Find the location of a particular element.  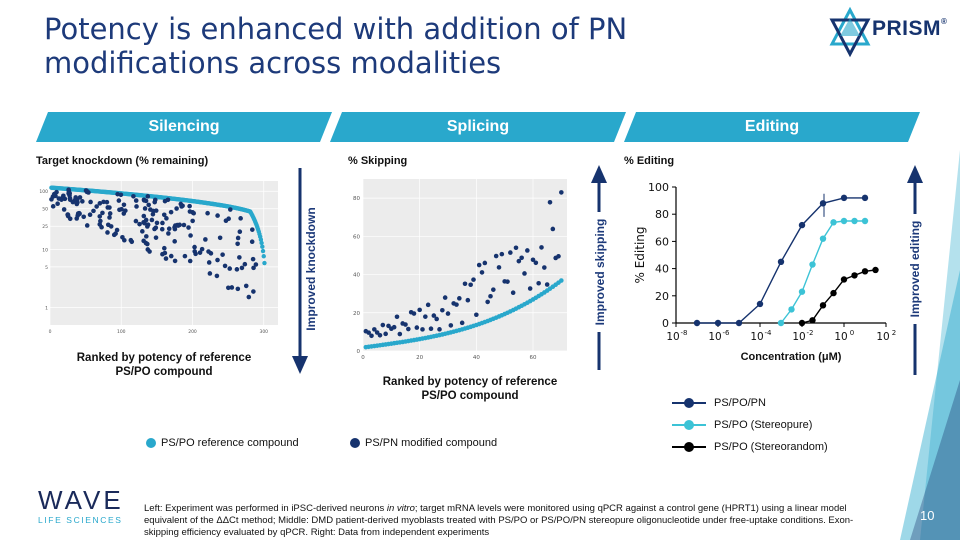

x-tick-label: 0 is located at coordinates (363, 358).